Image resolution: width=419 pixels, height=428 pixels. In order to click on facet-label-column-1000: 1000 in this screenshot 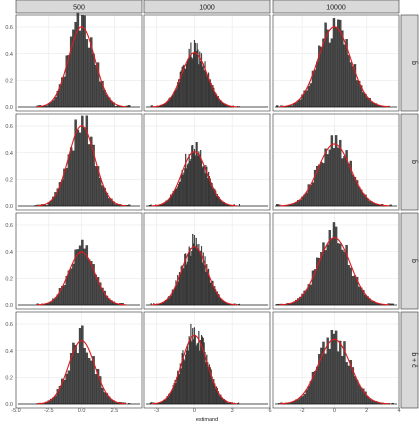, I will do `click(207, 8)`.